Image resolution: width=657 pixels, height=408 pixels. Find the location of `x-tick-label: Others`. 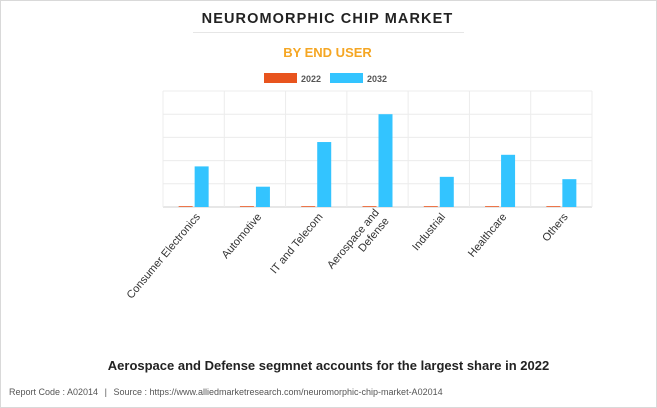

x-tick-label: Others is located at coordinates (555, 227).